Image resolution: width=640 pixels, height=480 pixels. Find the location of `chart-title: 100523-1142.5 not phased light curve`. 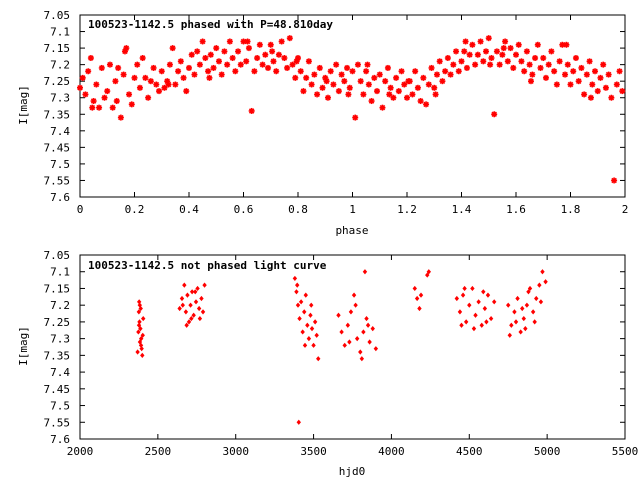

chart-title: 100523-1142.5 not phased light curve is located at coordinates (207, 265).